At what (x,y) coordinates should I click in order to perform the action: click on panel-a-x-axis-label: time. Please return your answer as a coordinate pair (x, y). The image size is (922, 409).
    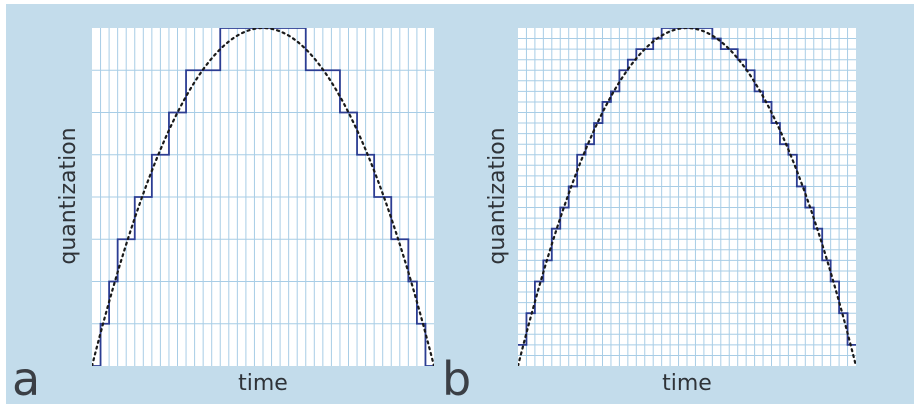
    Looking at the image, I should click on (263, 383).